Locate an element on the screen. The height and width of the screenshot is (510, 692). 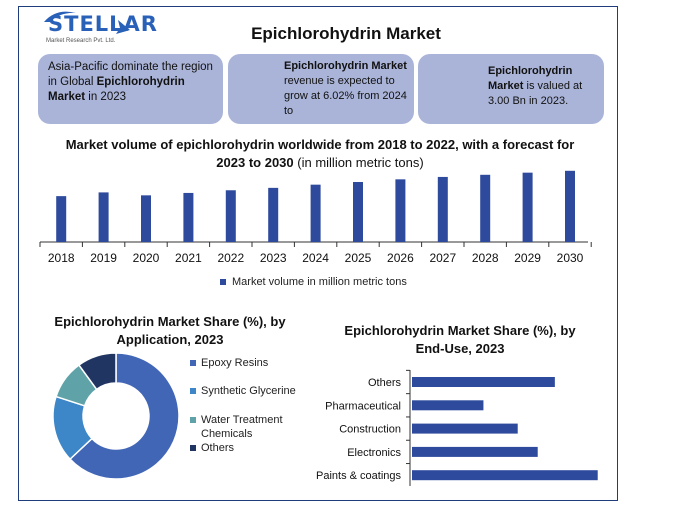
x-tick-label: 2029 is located at coordinates (527, 258).